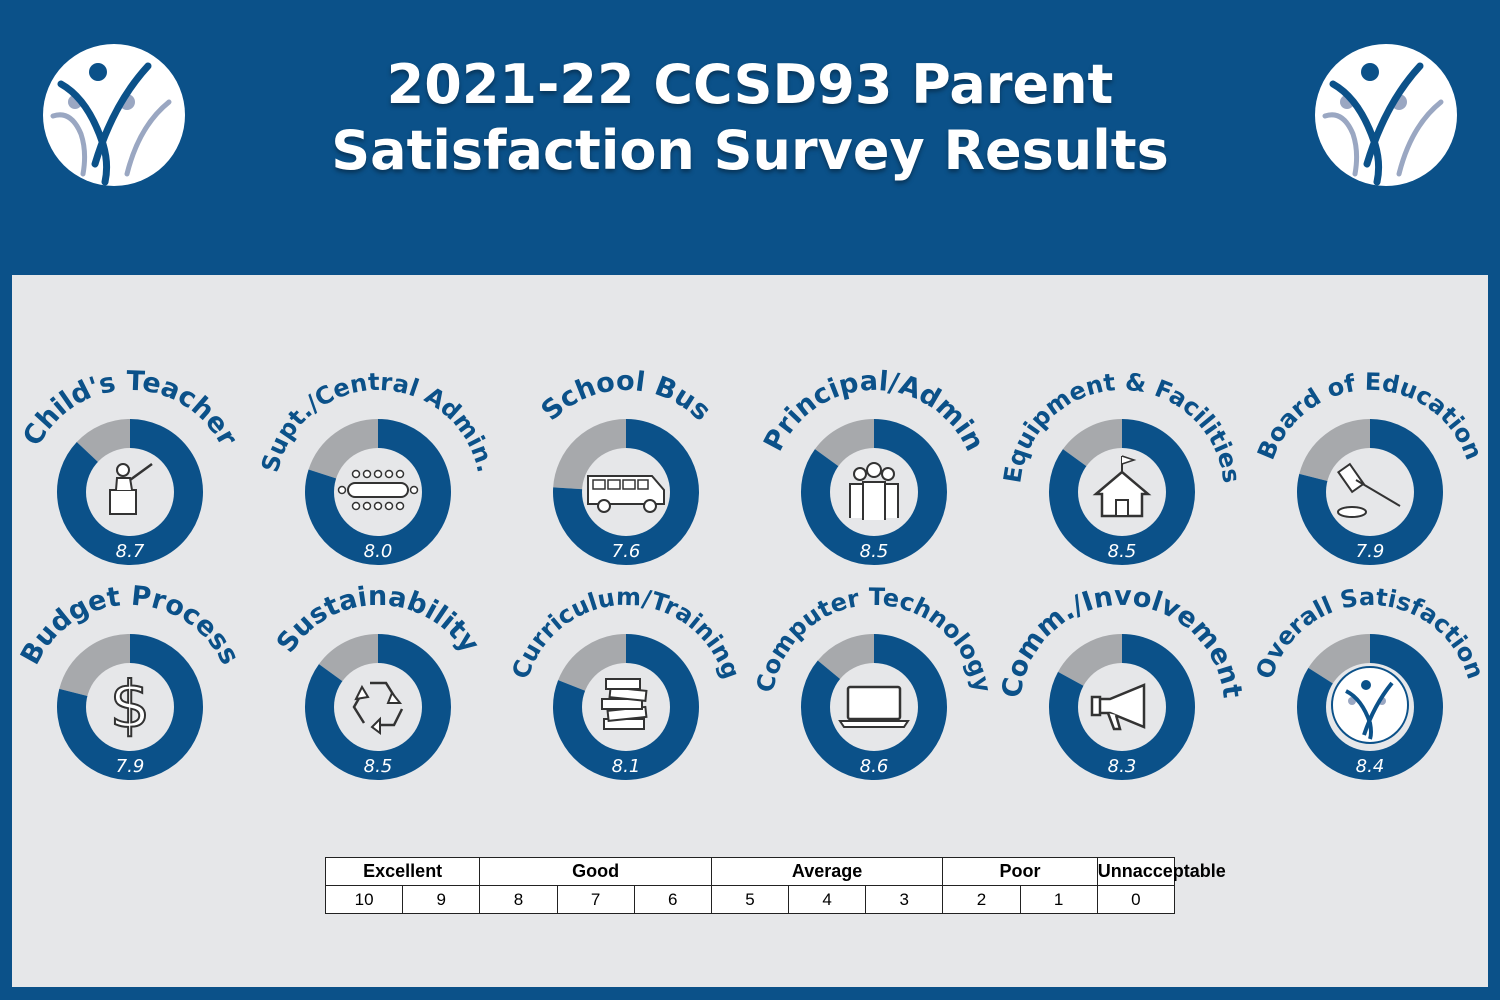 The width and height of the screenshot is (1500, 1000). I want to click on scale-group-good: Good, so click(595, 871).